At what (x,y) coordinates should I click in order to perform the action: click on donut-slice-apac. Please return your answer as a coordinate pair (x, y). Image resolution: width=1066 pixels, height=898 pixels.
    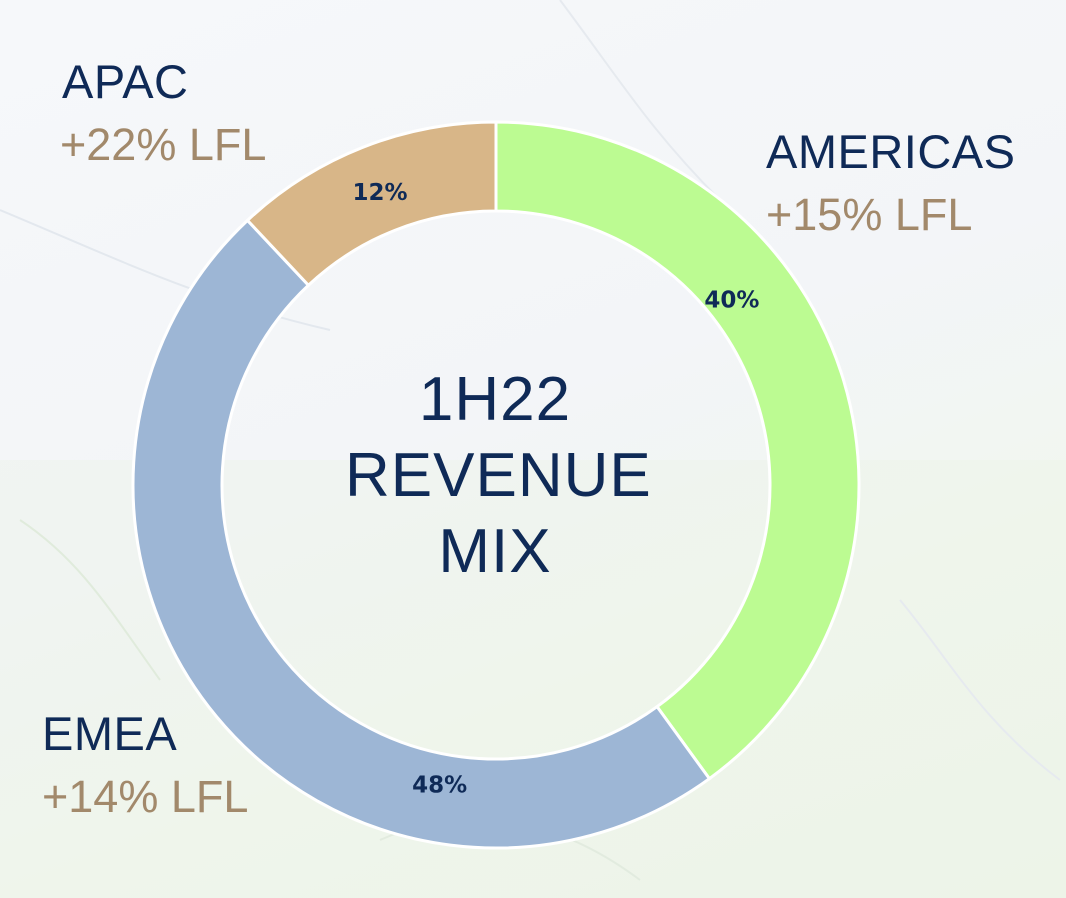
    Looking at the image, I should click on (371, 204).